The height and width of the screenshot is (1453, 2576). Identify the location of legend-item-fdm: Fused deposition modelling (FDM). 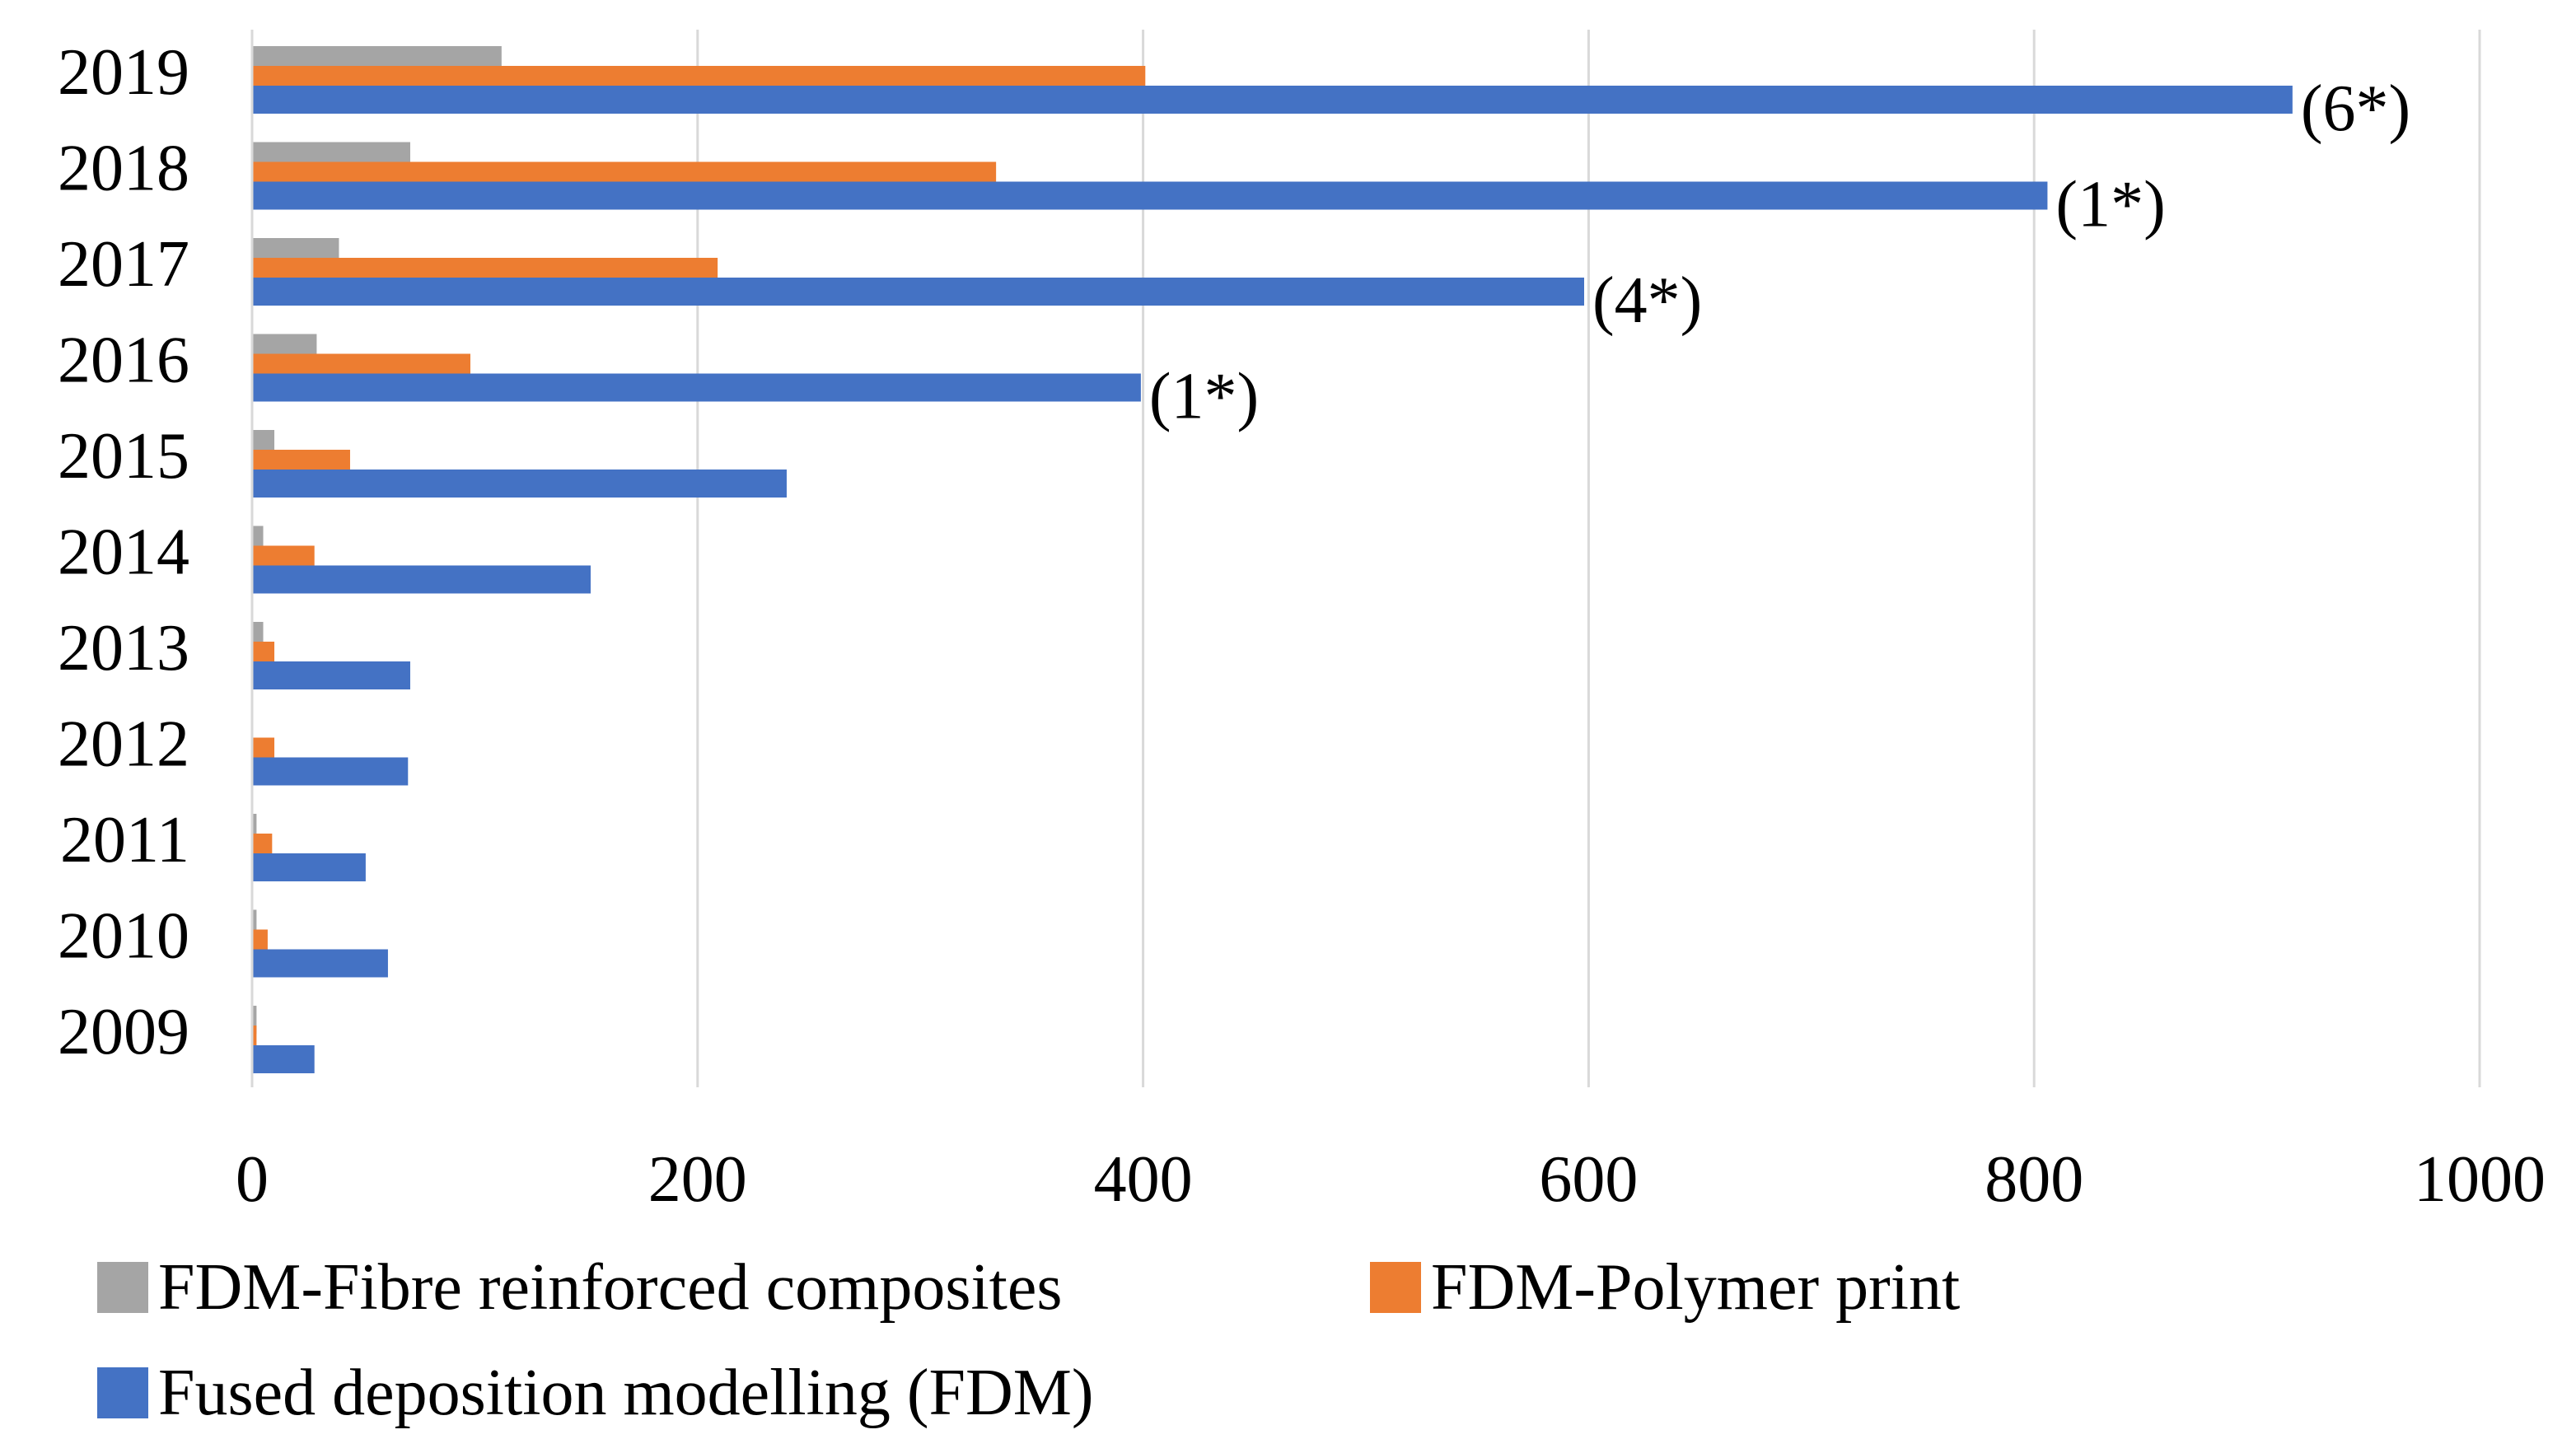
(595, 1393).